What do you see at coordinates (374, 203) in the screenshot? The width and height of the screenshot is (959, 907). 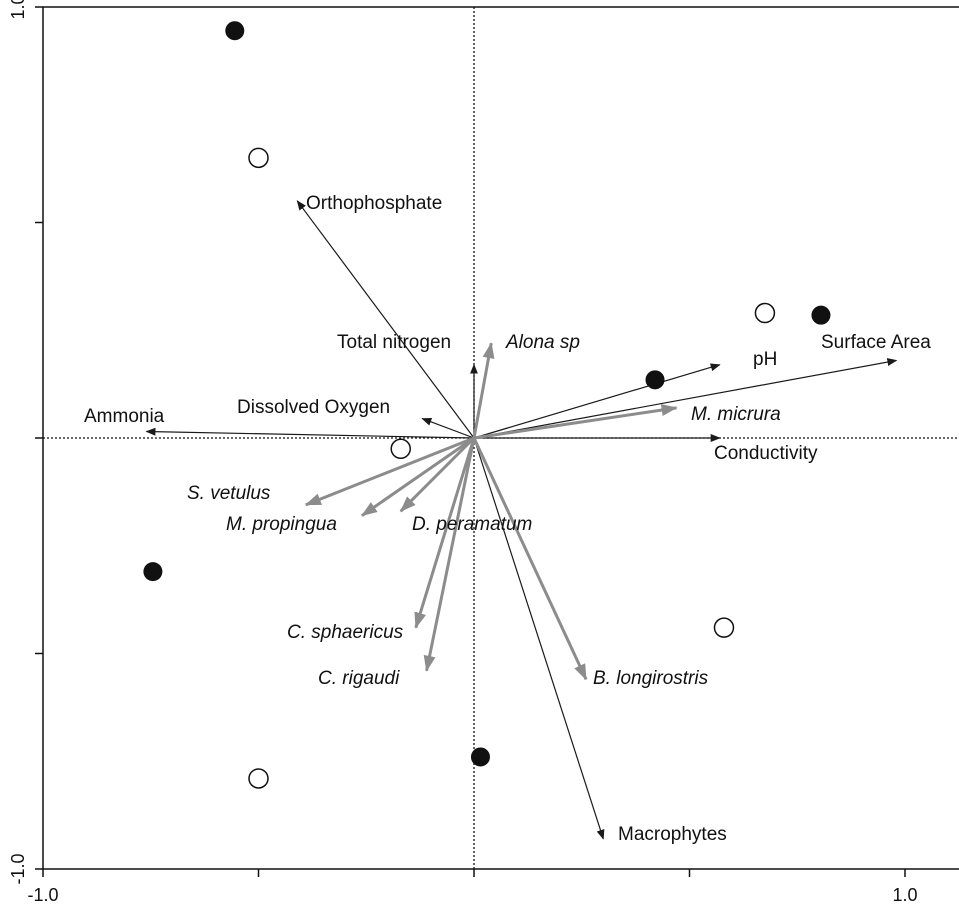 I see `env-label: Orthophosphate` at bounding box center [374, 203].